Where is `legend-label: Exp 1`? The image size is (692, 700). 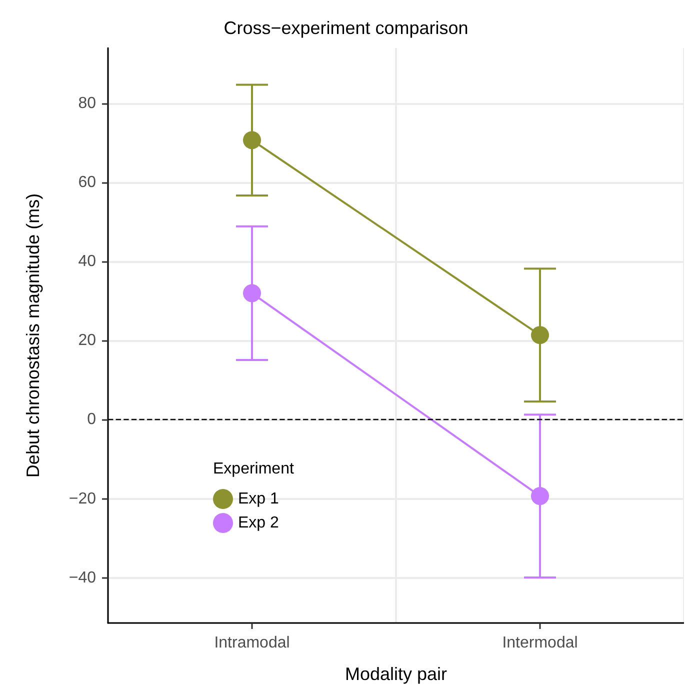
legend-label: Exp 1 is located at coordinates (259, 499).